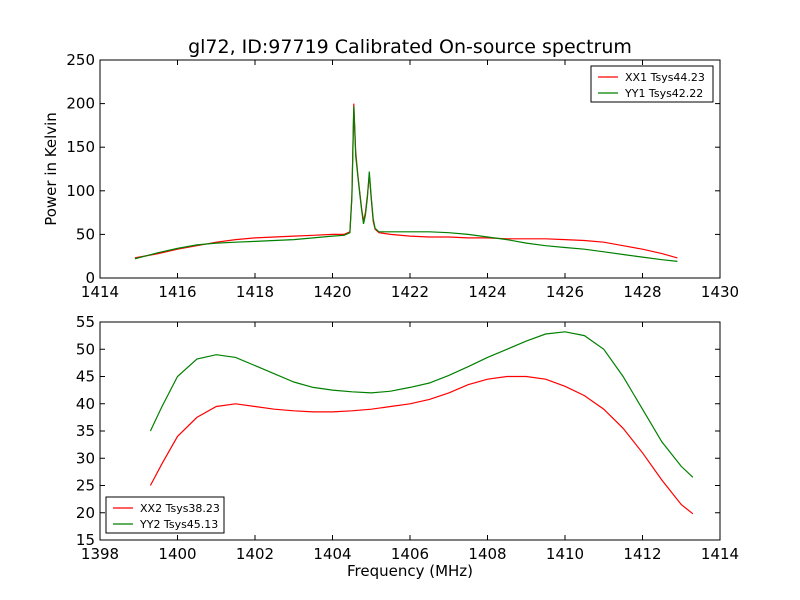 Image resolution: width=800 pixels, height=600 pixels. Describe the element at coordinates (410, 292) in the screenshot. I see `x-tick-label: 1422` at that location.